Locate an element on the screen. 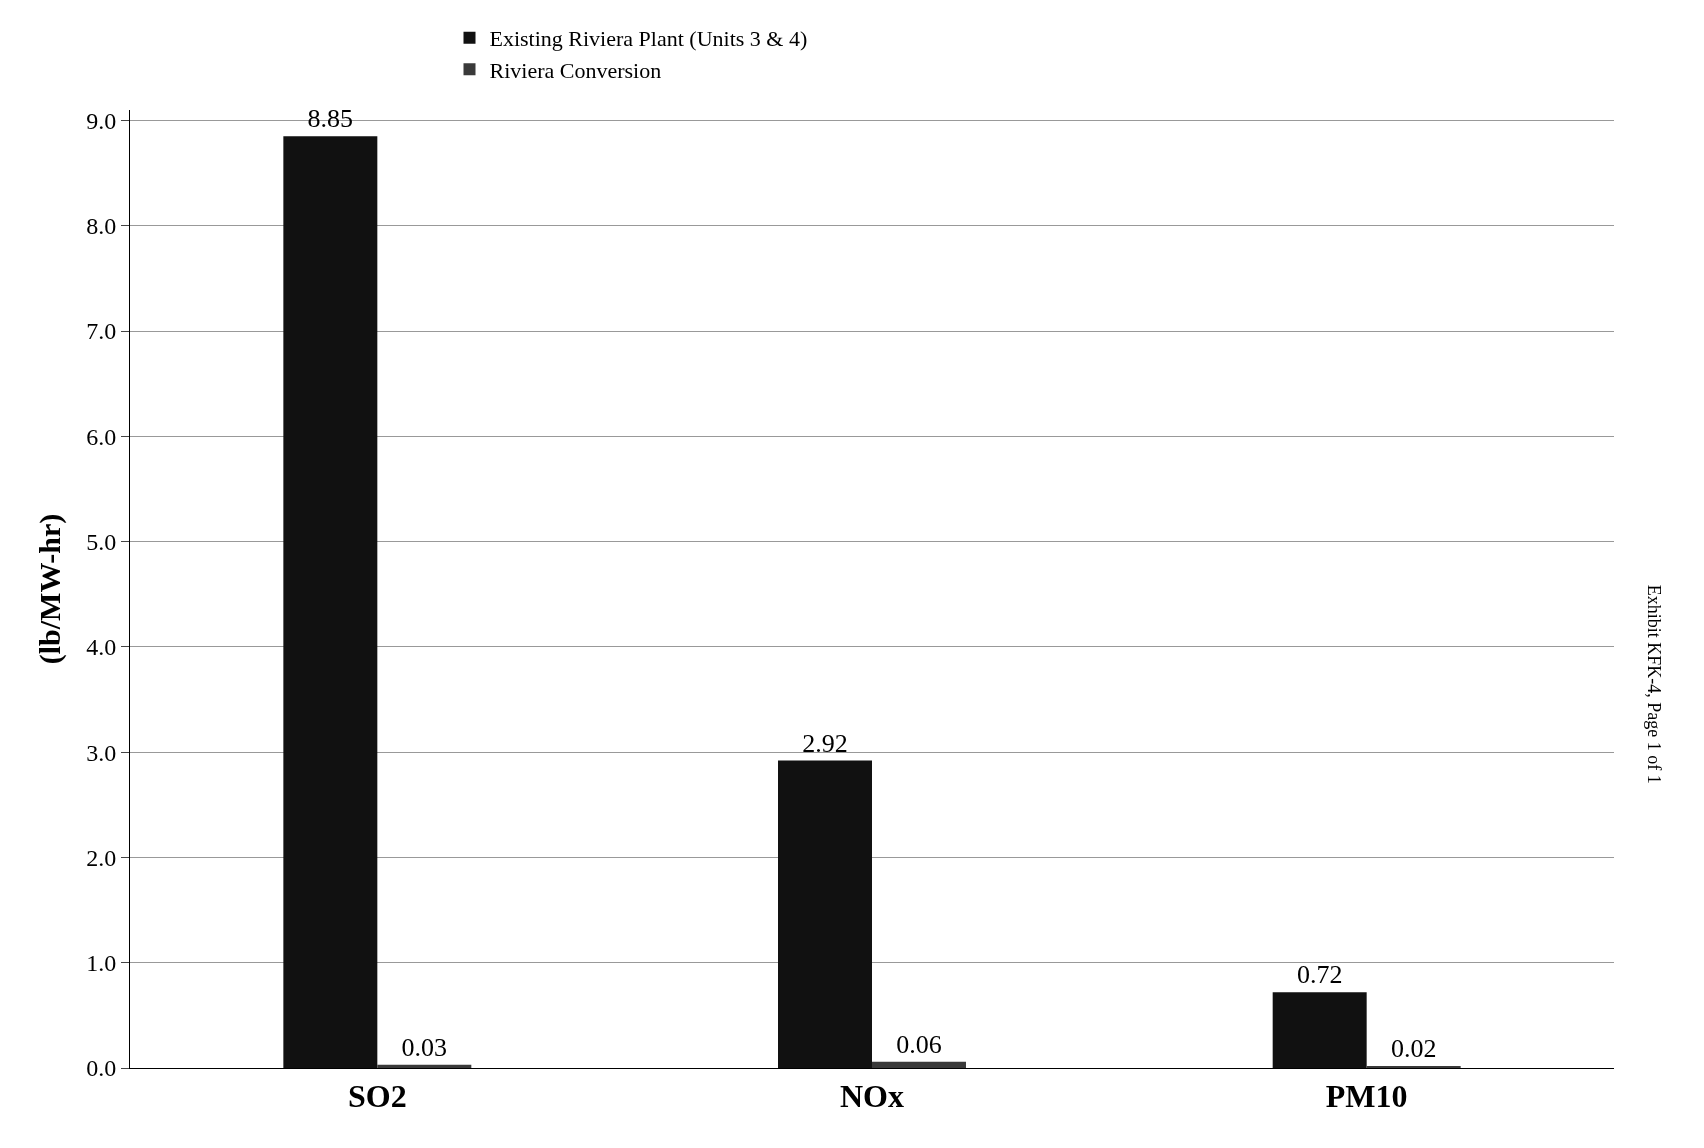 This screenshot has width=1704, height=1148. data-label: 0.72 is located at coordinates (1319, 975).